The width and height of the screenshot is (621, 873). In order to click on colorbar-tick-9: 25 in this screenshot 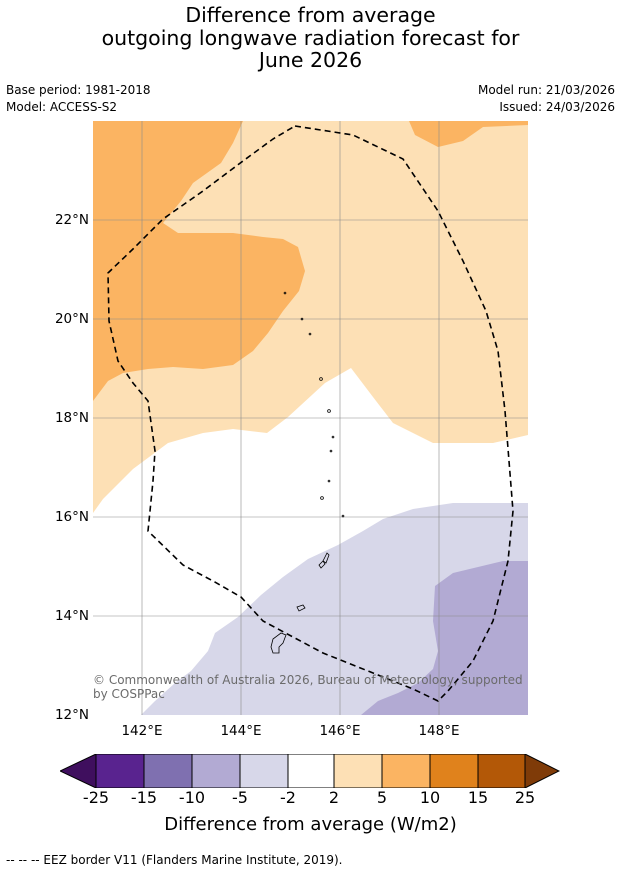, I will do `click(525, 797)`.